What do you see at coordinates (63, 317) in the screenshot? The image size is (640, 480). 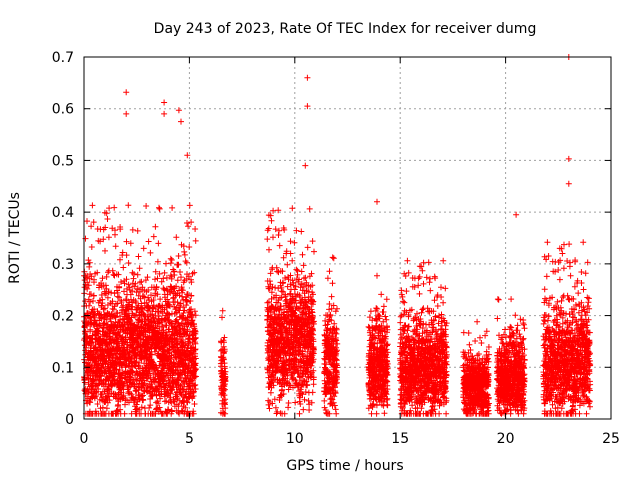 I see `y-tick-label: 0.2` at bounding box center [63, 317].